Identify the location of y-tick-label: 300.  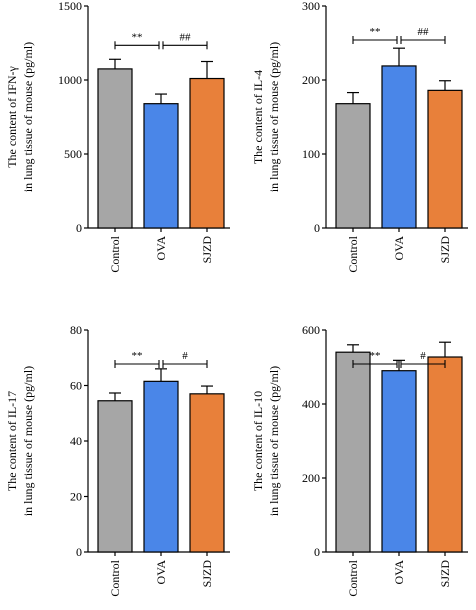
(311, 6).